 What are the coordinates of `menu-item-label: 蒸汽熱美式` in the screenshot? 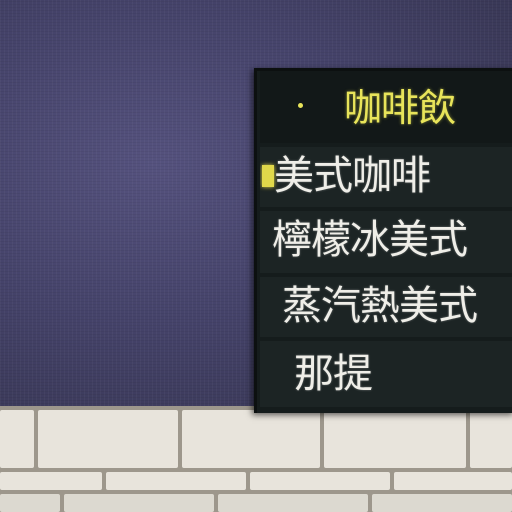 It's located at (380, 306).